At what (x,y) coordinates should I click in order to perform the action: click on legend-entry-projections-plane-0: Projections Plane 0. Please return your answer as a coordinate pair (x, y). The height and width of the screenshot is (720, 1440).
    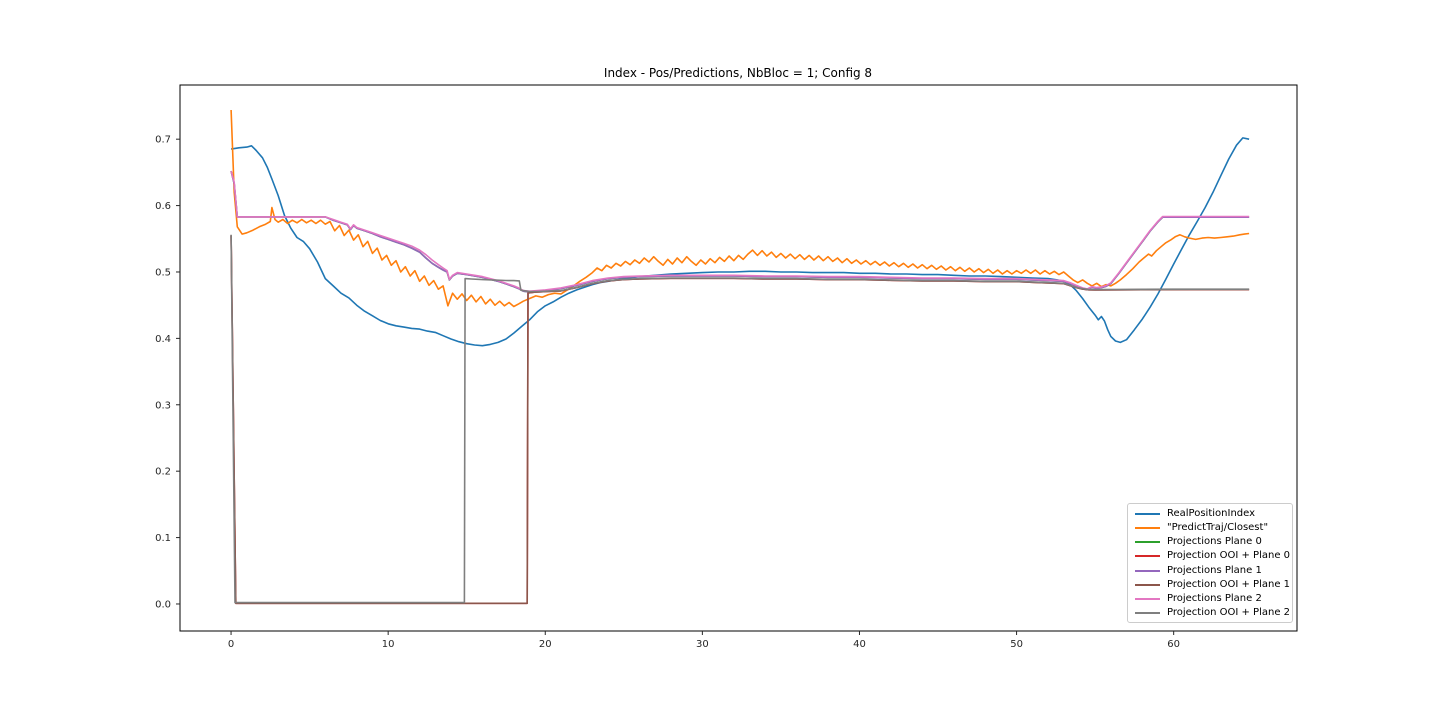
    Looking at the image, I should click on (1210, 542).